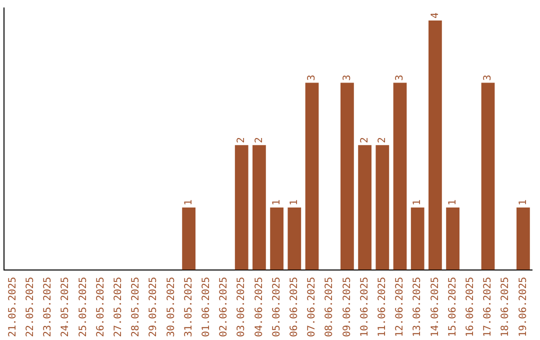 The height and width of the screenshot is (340, 540). What do you see at coordinates (435, 307) in the screenshot?
I see `x-tick-label: 14.06.2025` at bounding box center [435, 307].